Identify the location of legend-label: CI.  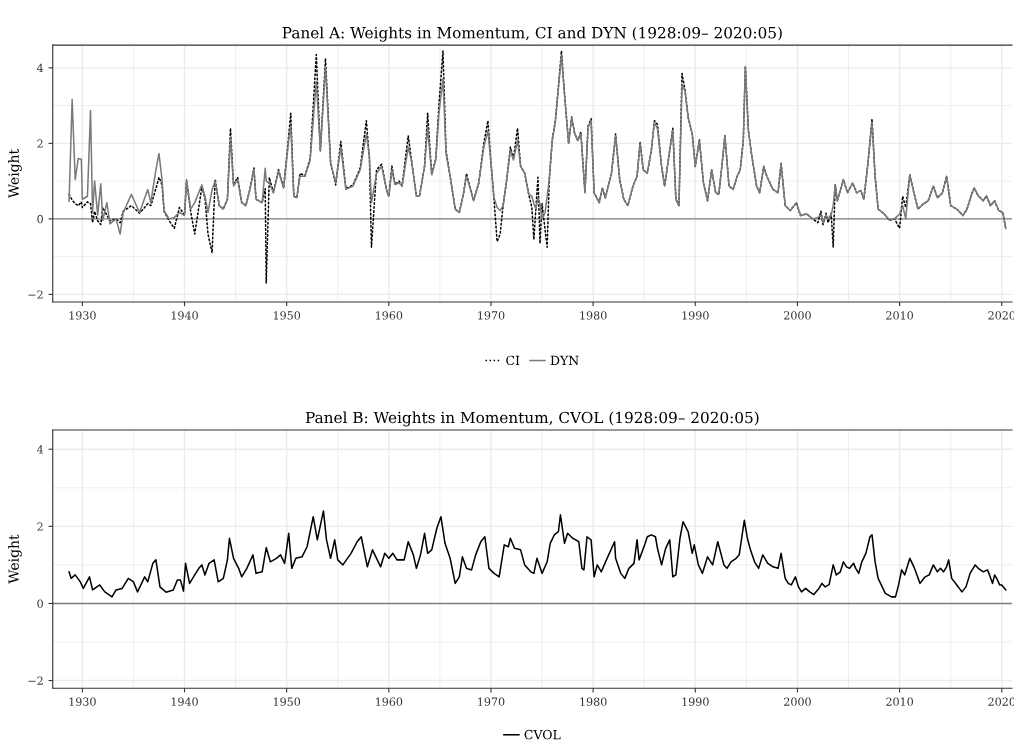
(513, 360).